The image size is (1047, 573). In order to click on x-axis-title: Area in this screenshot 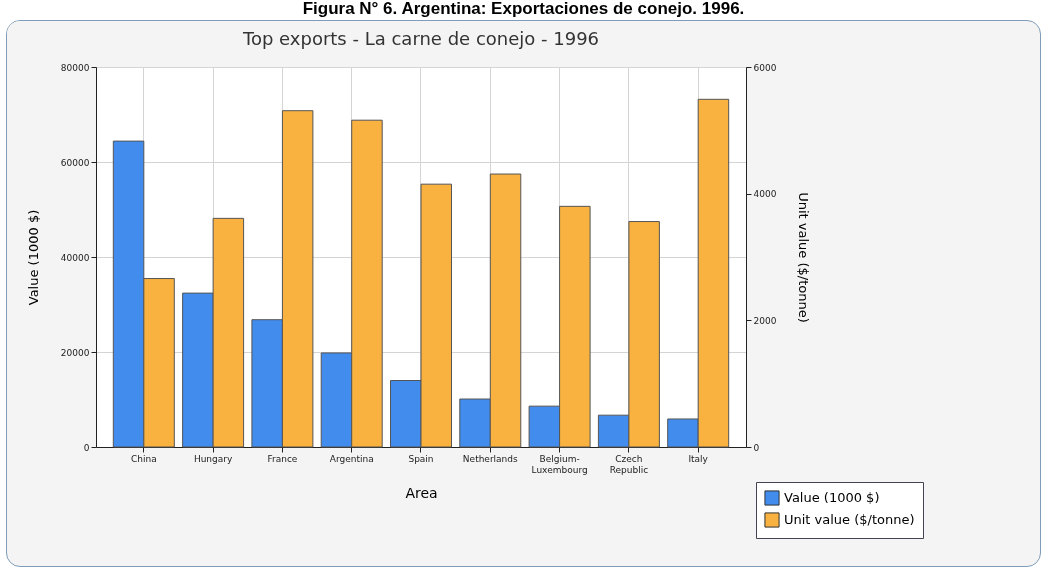, I will do `click(421, 492)`.